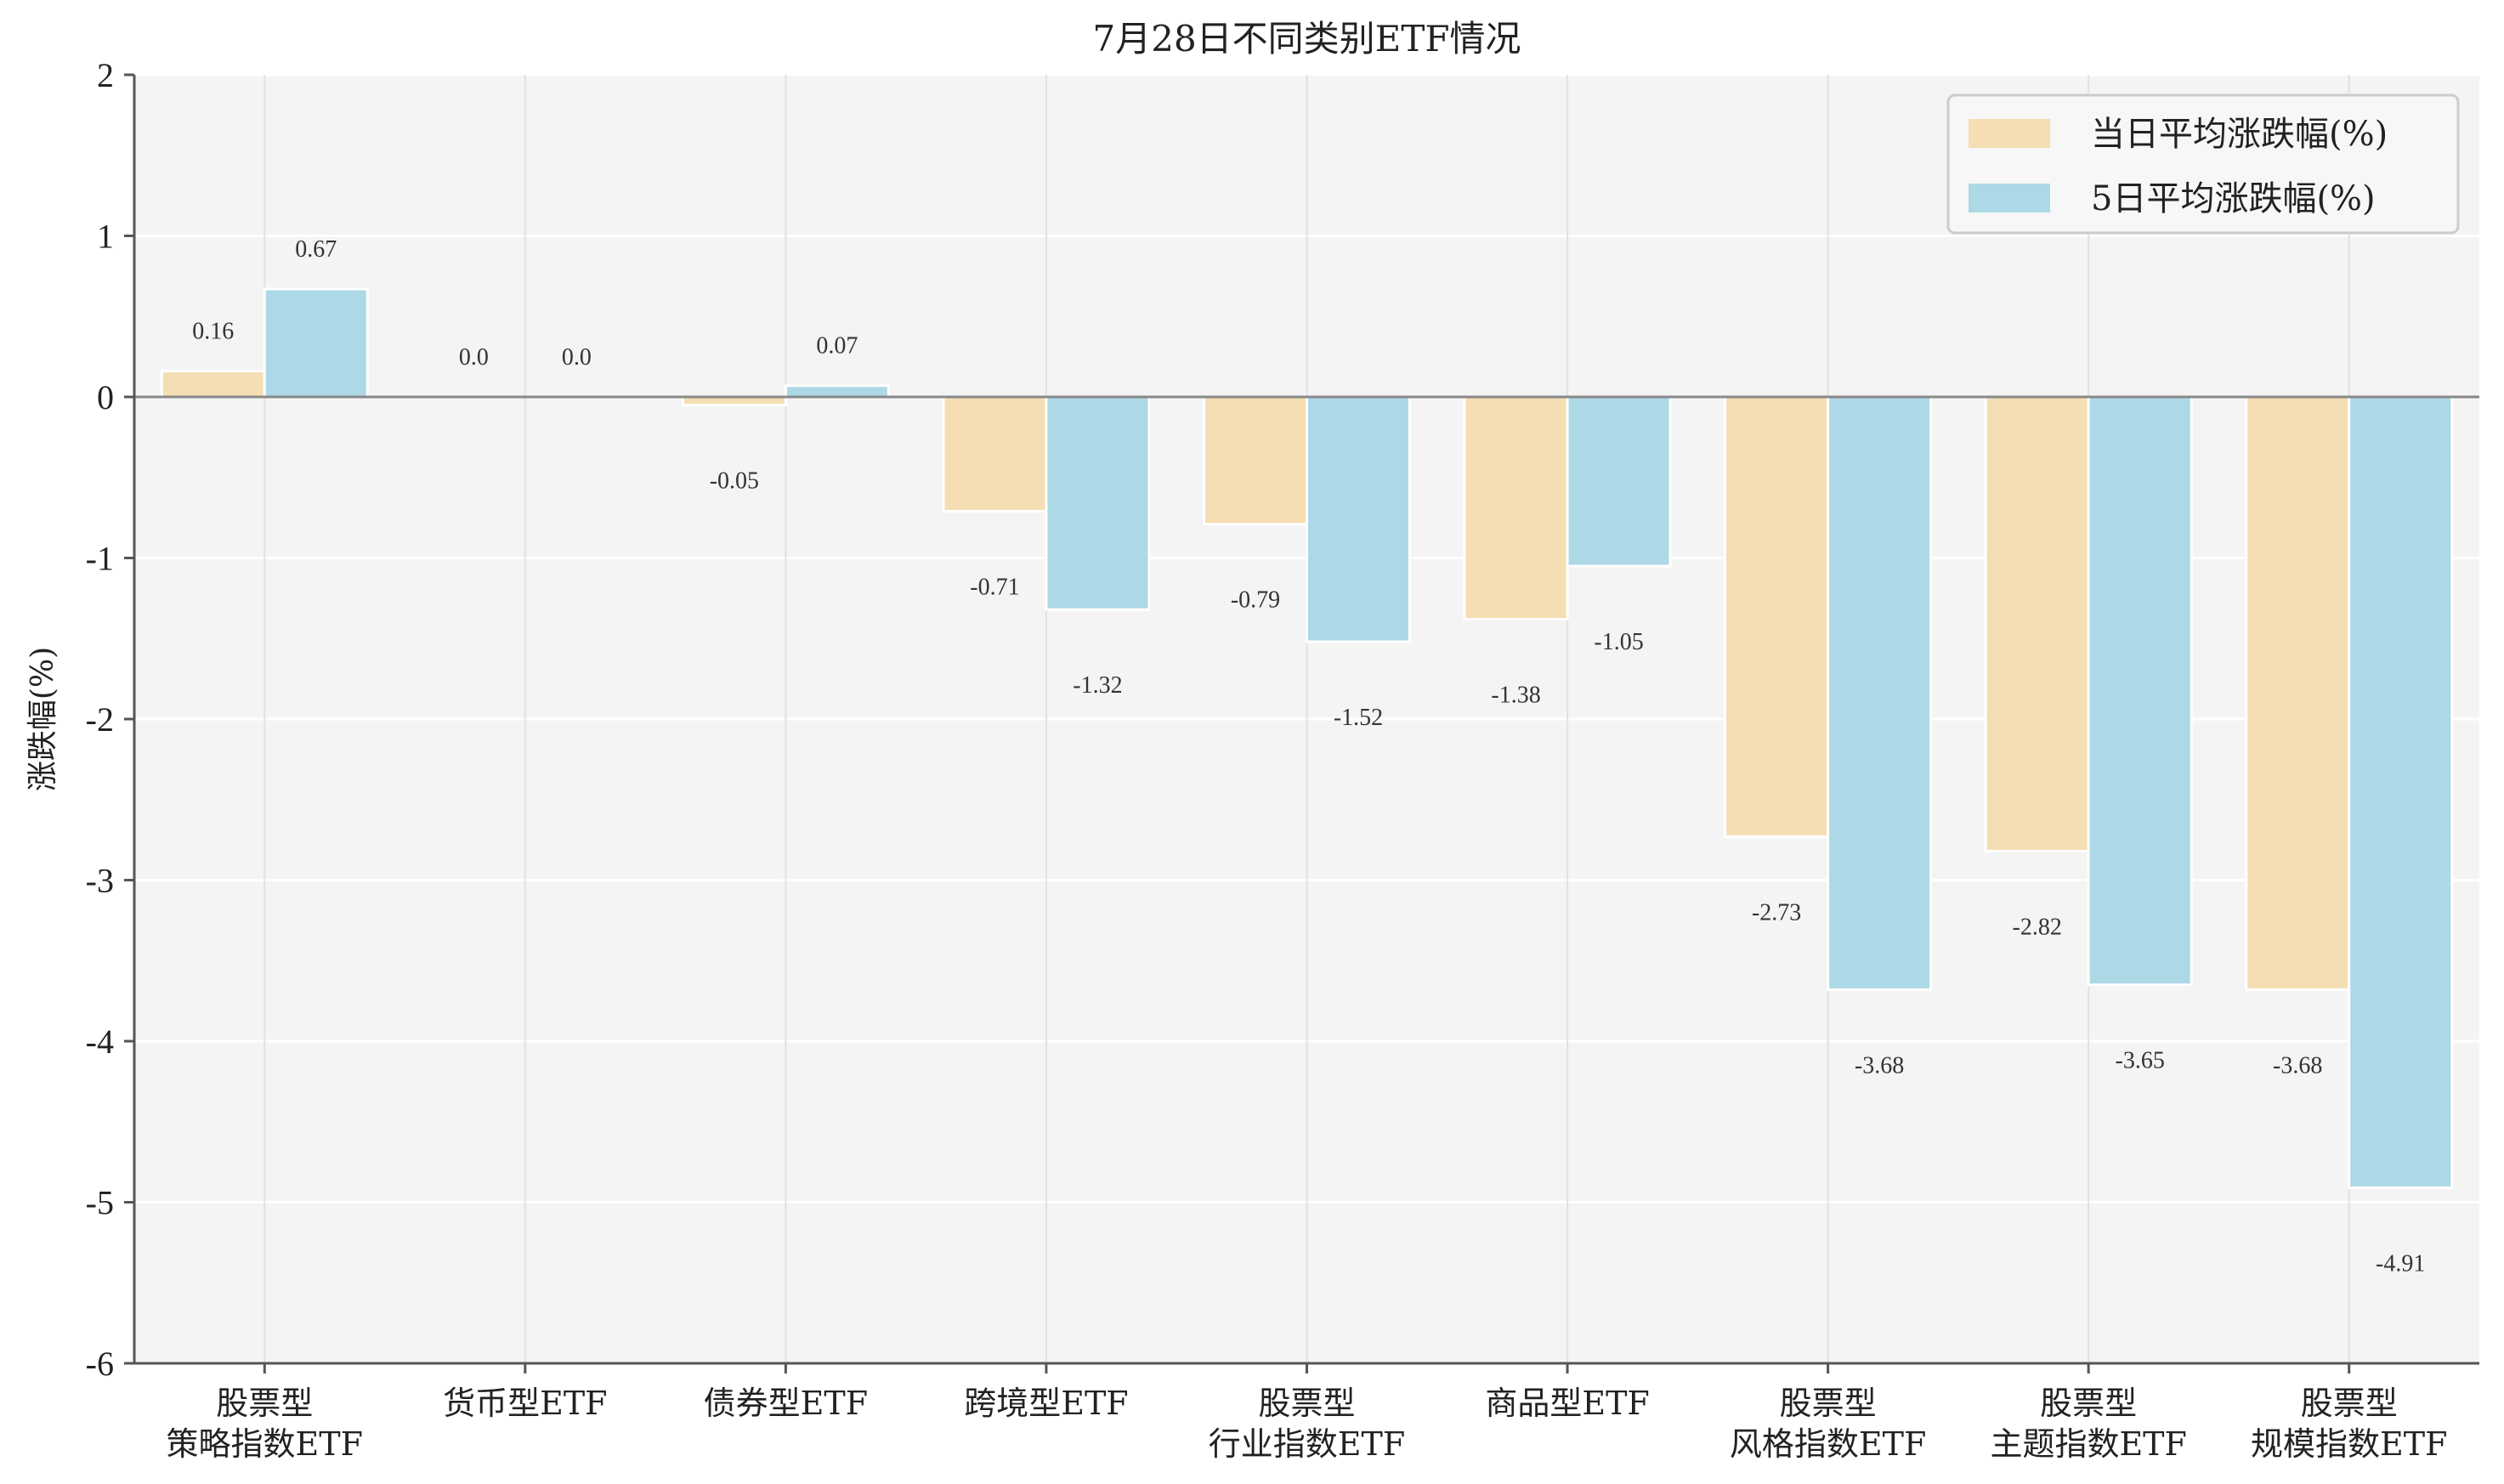 This screenshot has width=2504, height=1484. I want to click on x-tick-label: 商品型ETF, so click(1567, 1403).